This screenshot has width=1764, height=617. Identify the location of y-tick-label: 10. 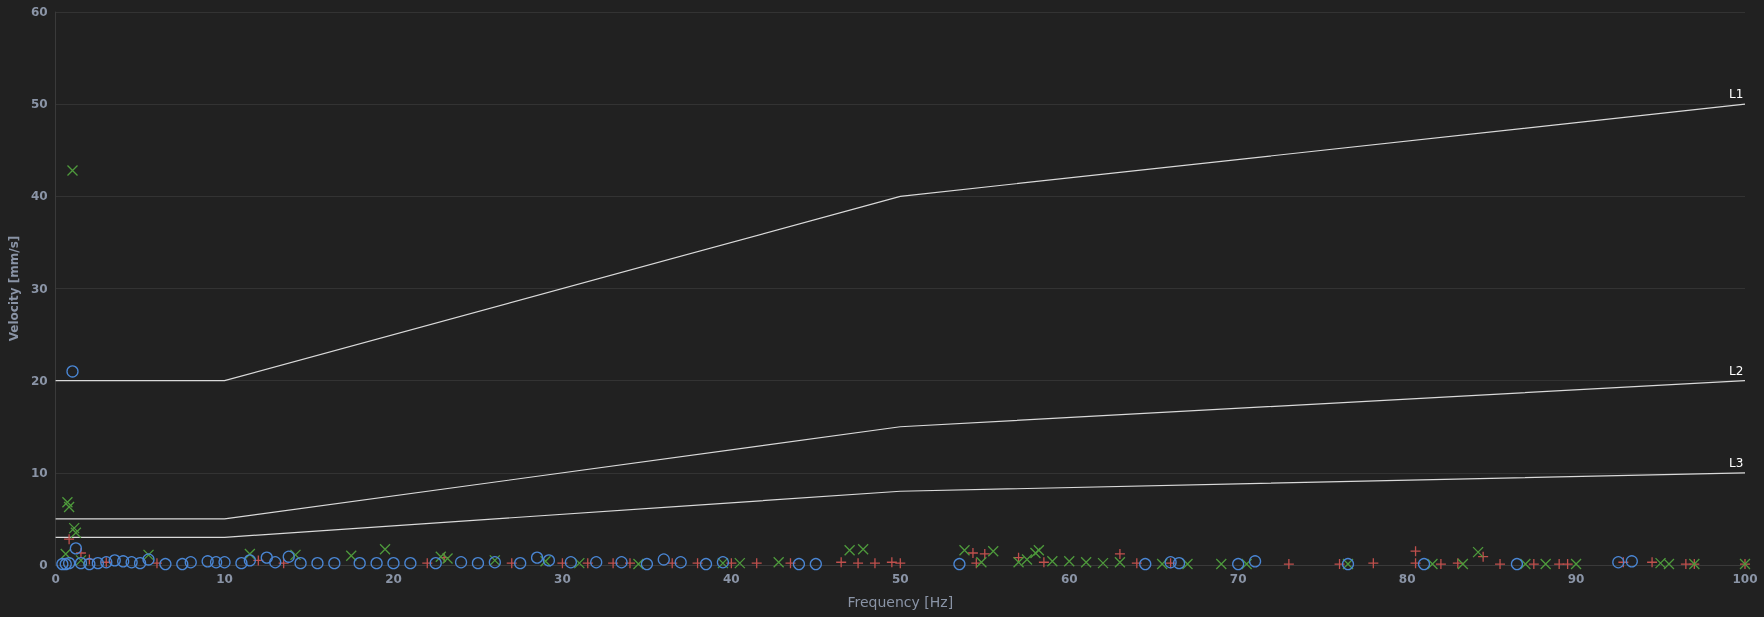
(39, 472).